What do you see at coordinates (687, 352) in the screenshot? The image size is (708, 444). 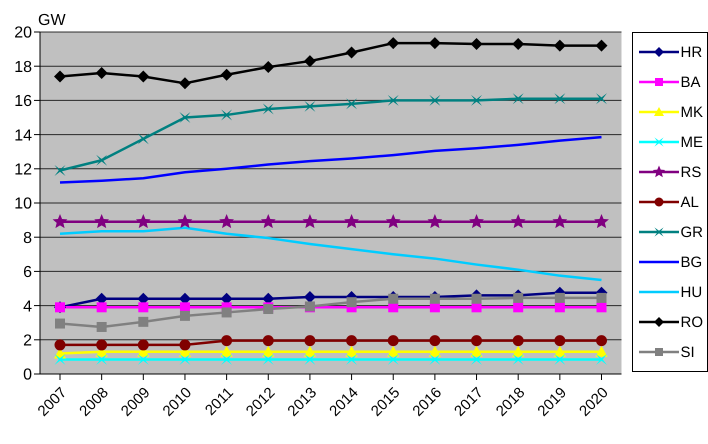 I see `legend-label: SI` at bounding box center [687, 352].